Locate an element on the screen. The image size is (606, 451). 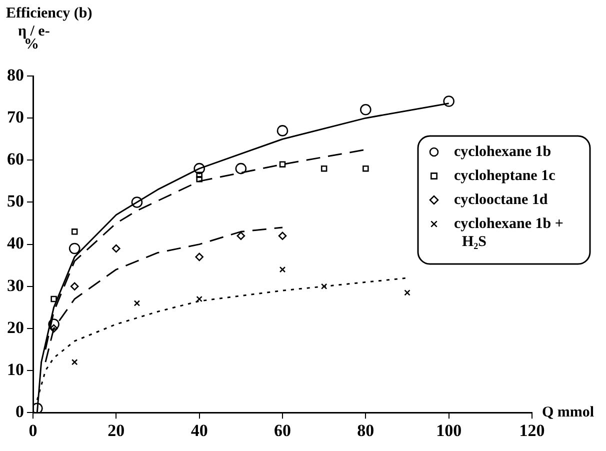
x-tick-label: 100 is located at coordinates (449, 430).